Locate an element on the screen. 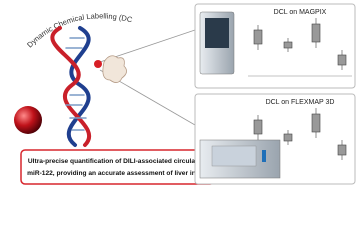 This screenshot has width=360, height=240. panel-title: DCL on FLEXMAP 3D is located at coordinates (300, 102).